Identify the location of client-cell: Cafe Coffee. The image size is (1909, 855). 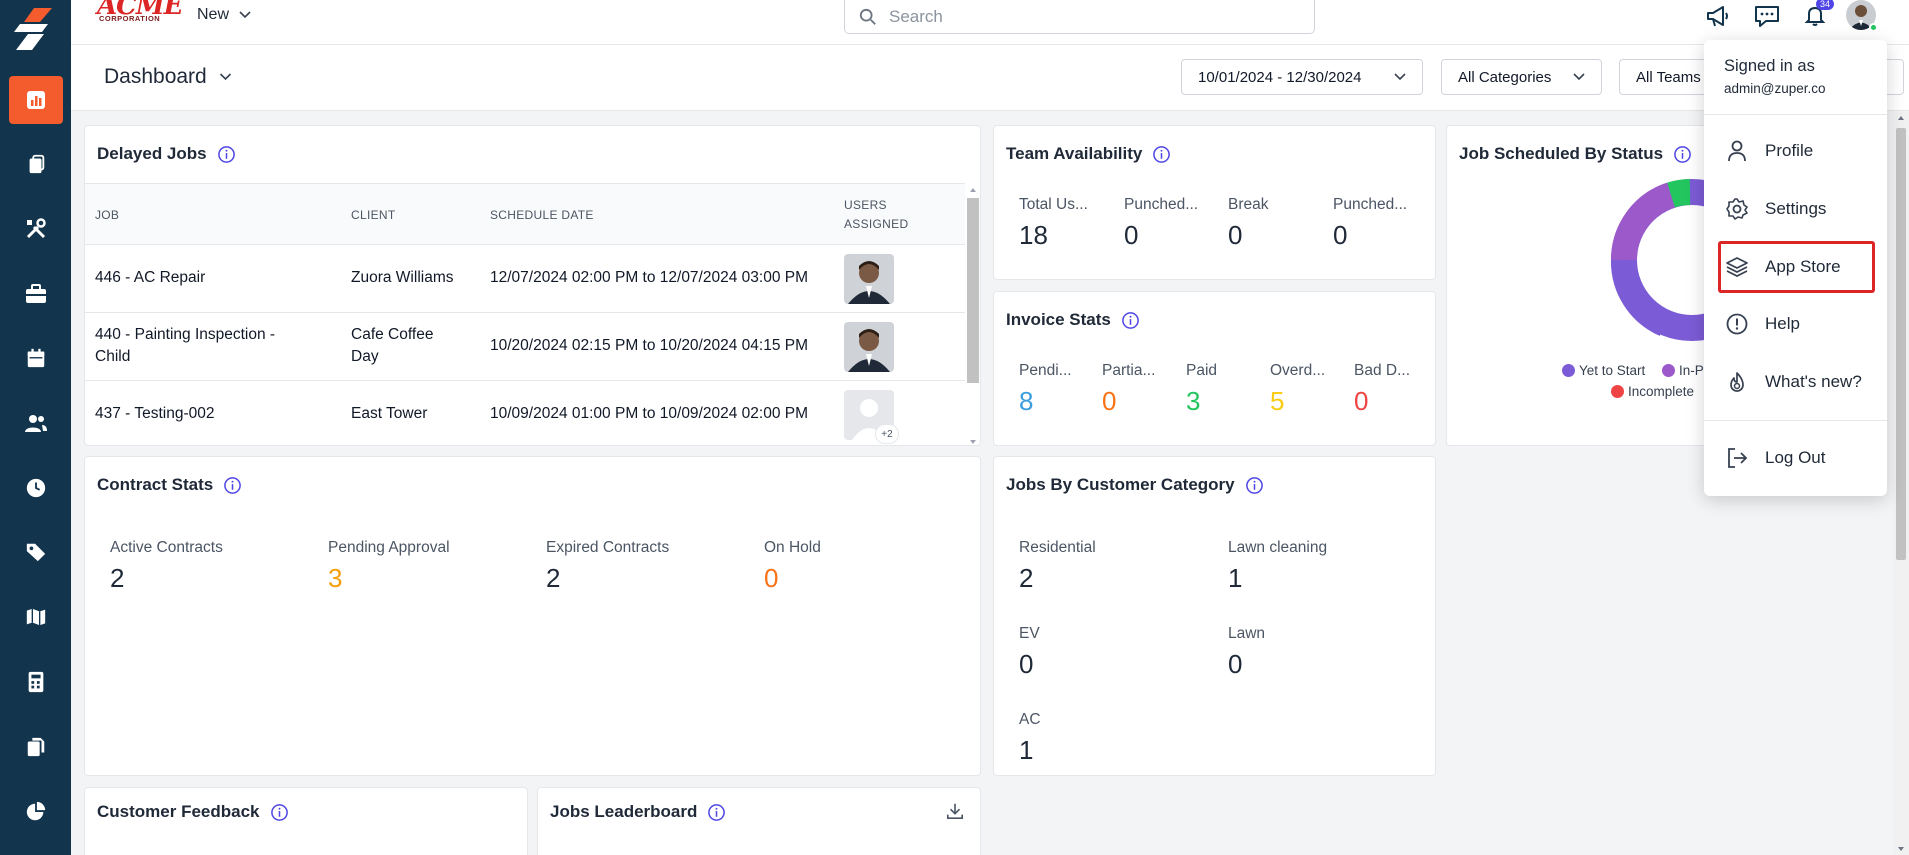
(392, 334).